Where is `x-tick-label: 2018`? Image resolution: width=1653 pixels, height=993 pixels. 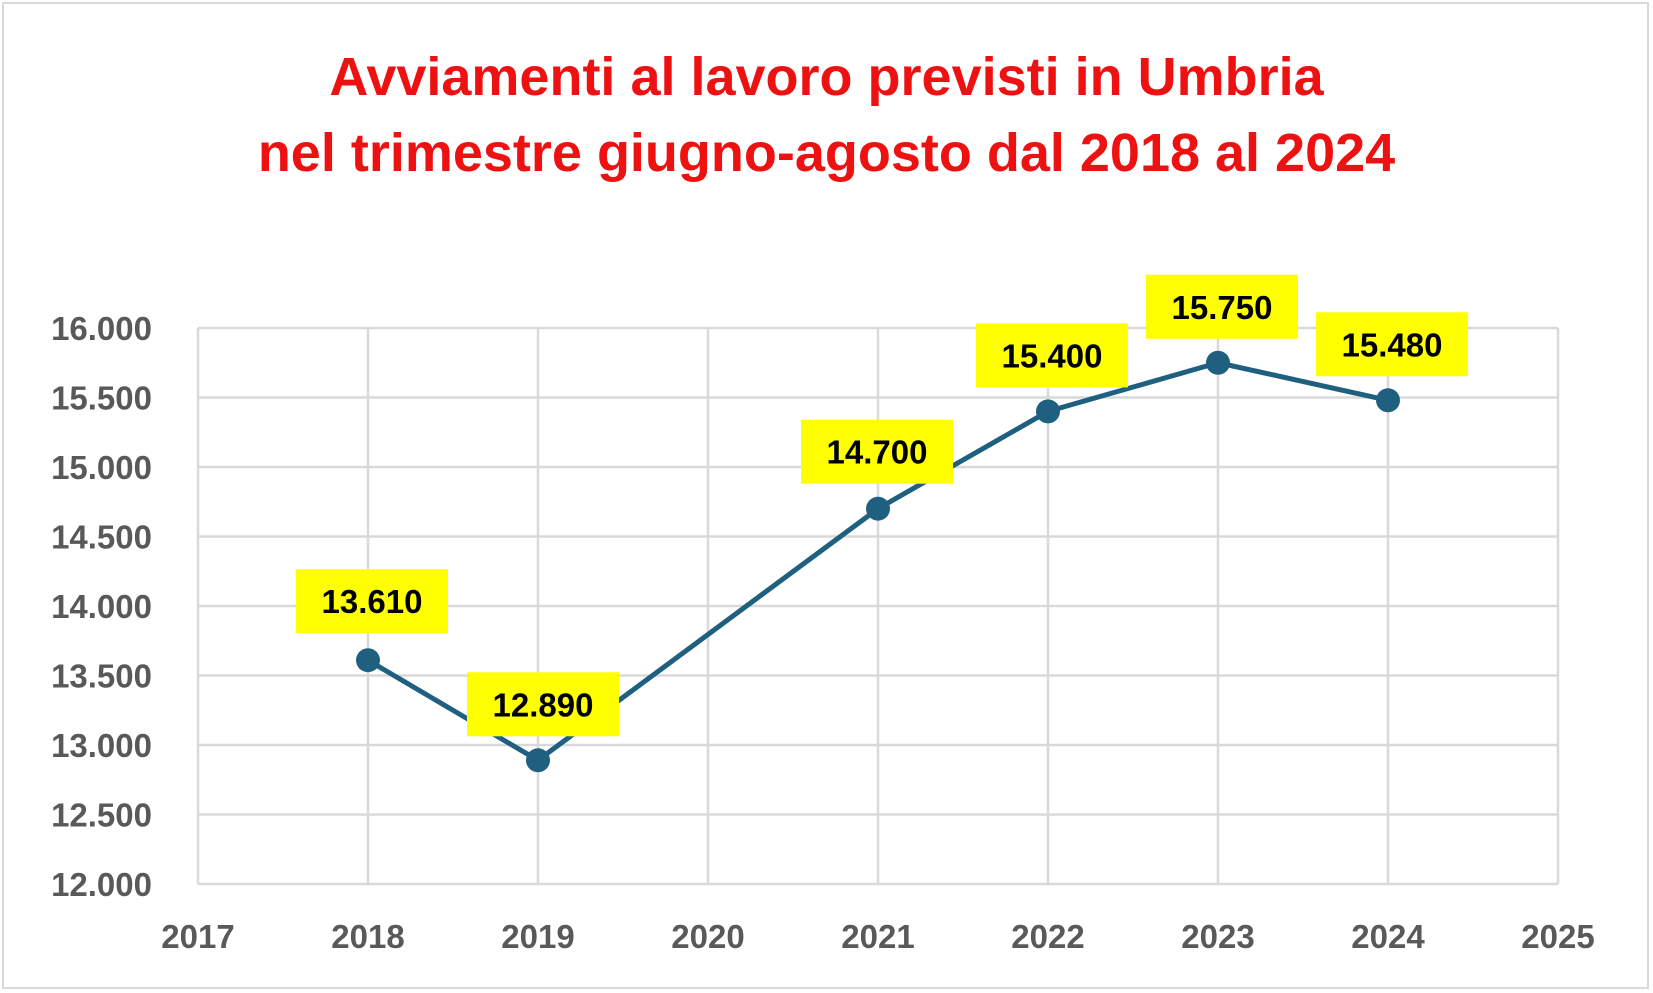 x-tick-label: 2018 is located at coordinates (367, 936).